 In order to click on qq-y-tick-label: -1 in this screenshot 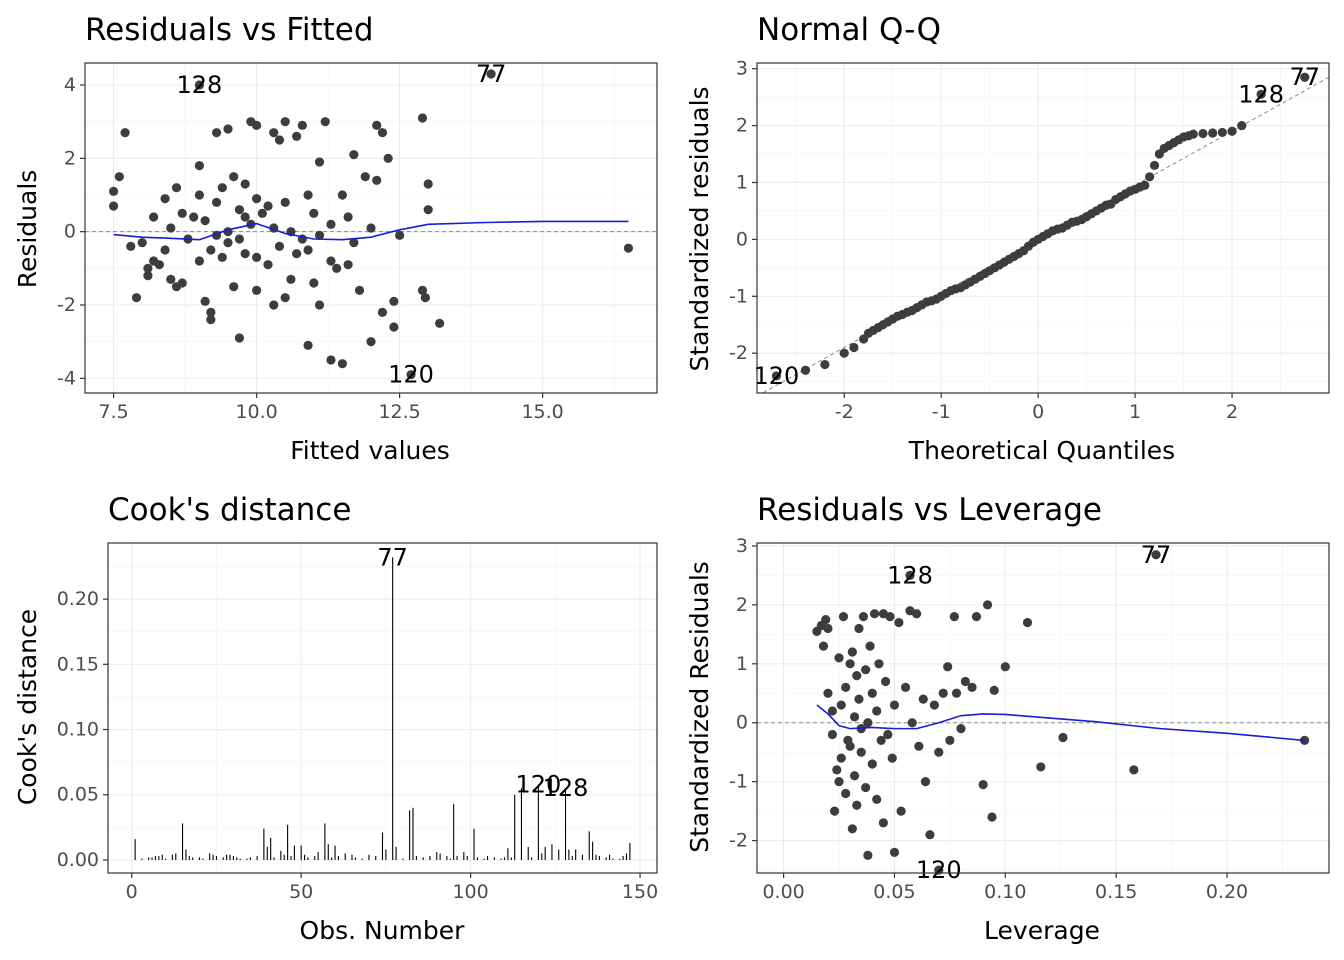, I will do `click(738, 296)`.